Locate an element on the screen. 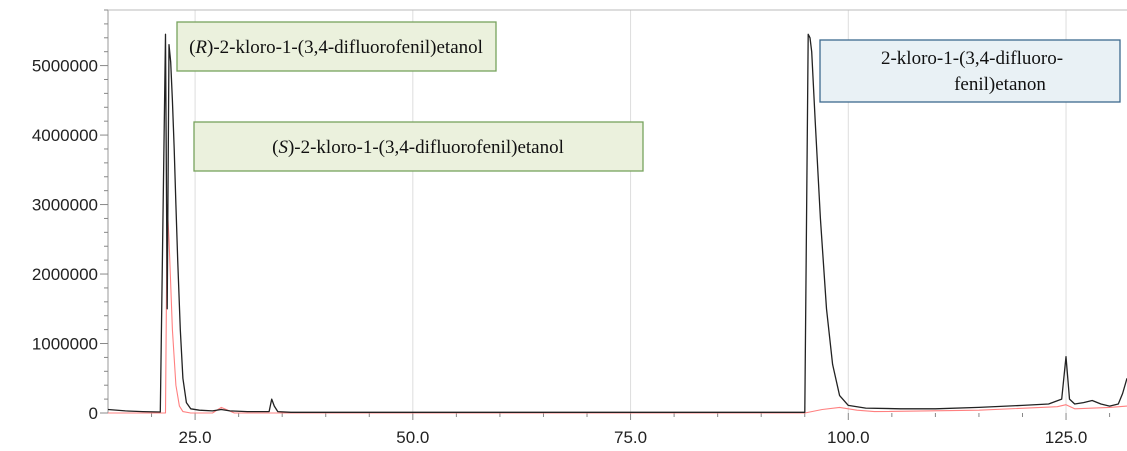  y-tick-label: 0 is located at coordinates (93, 413).